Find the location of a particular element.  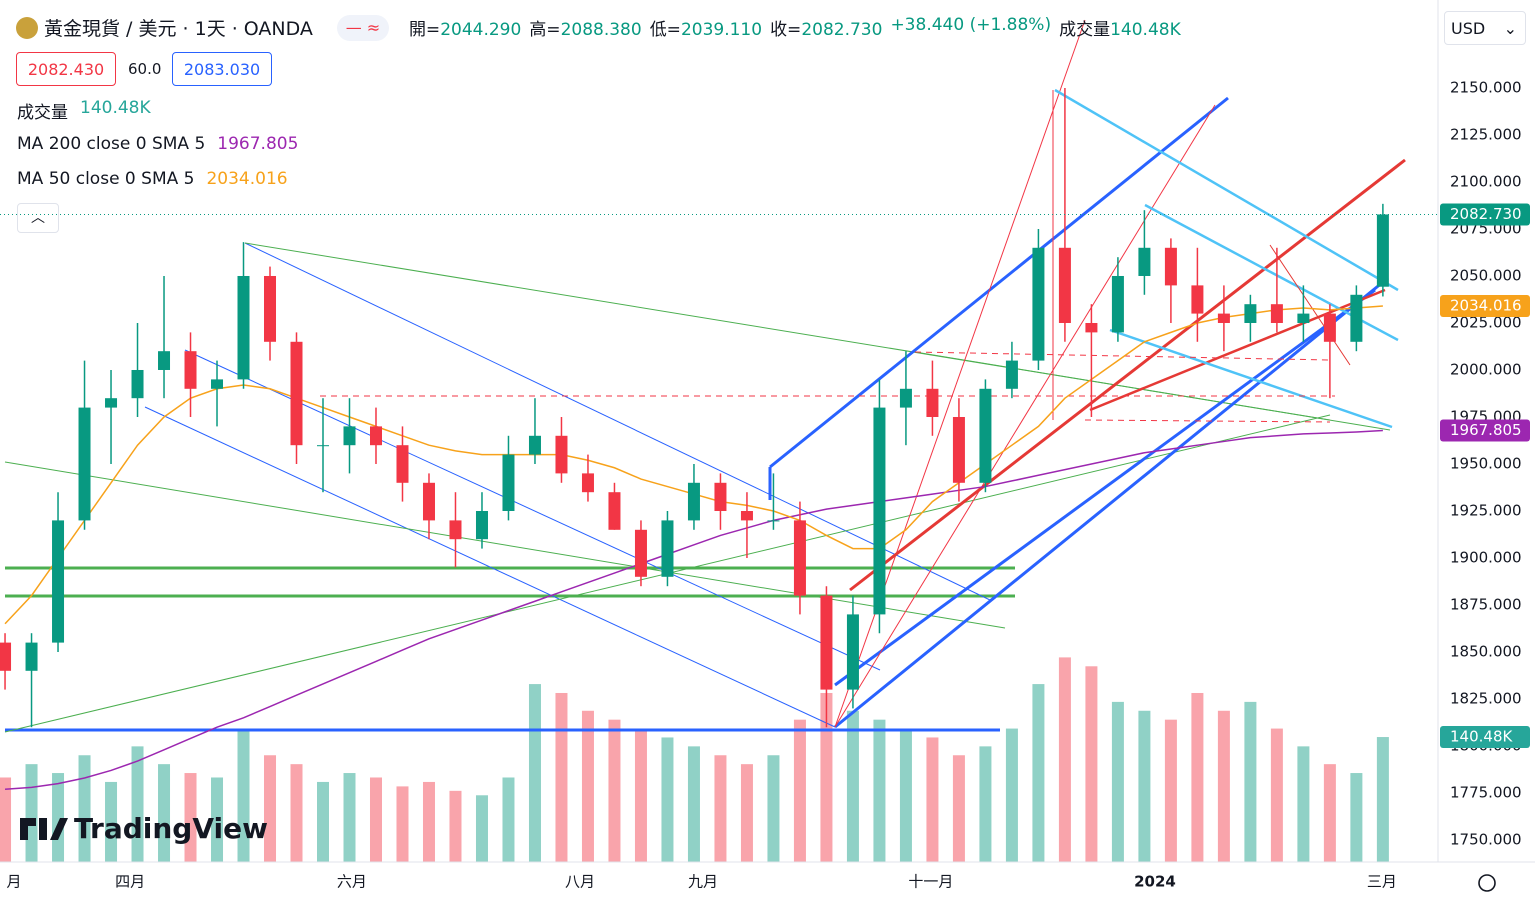

ohlc-item: 收=2082.730 is located at coordinates (826, 27).